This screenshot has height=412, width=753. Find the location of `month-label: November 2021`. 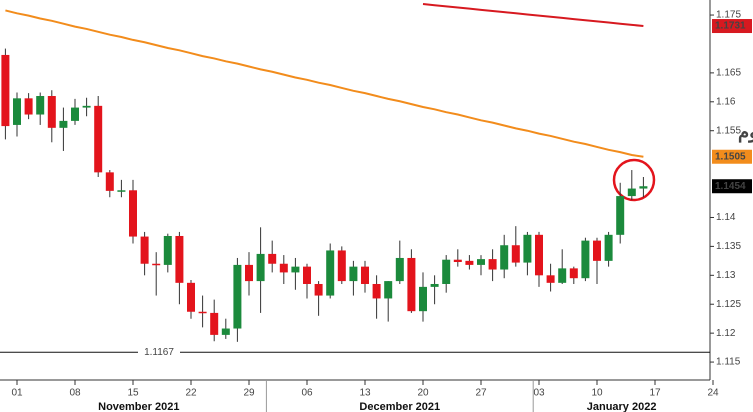

month-label: November 2021 is located at coordinates (138, 406).